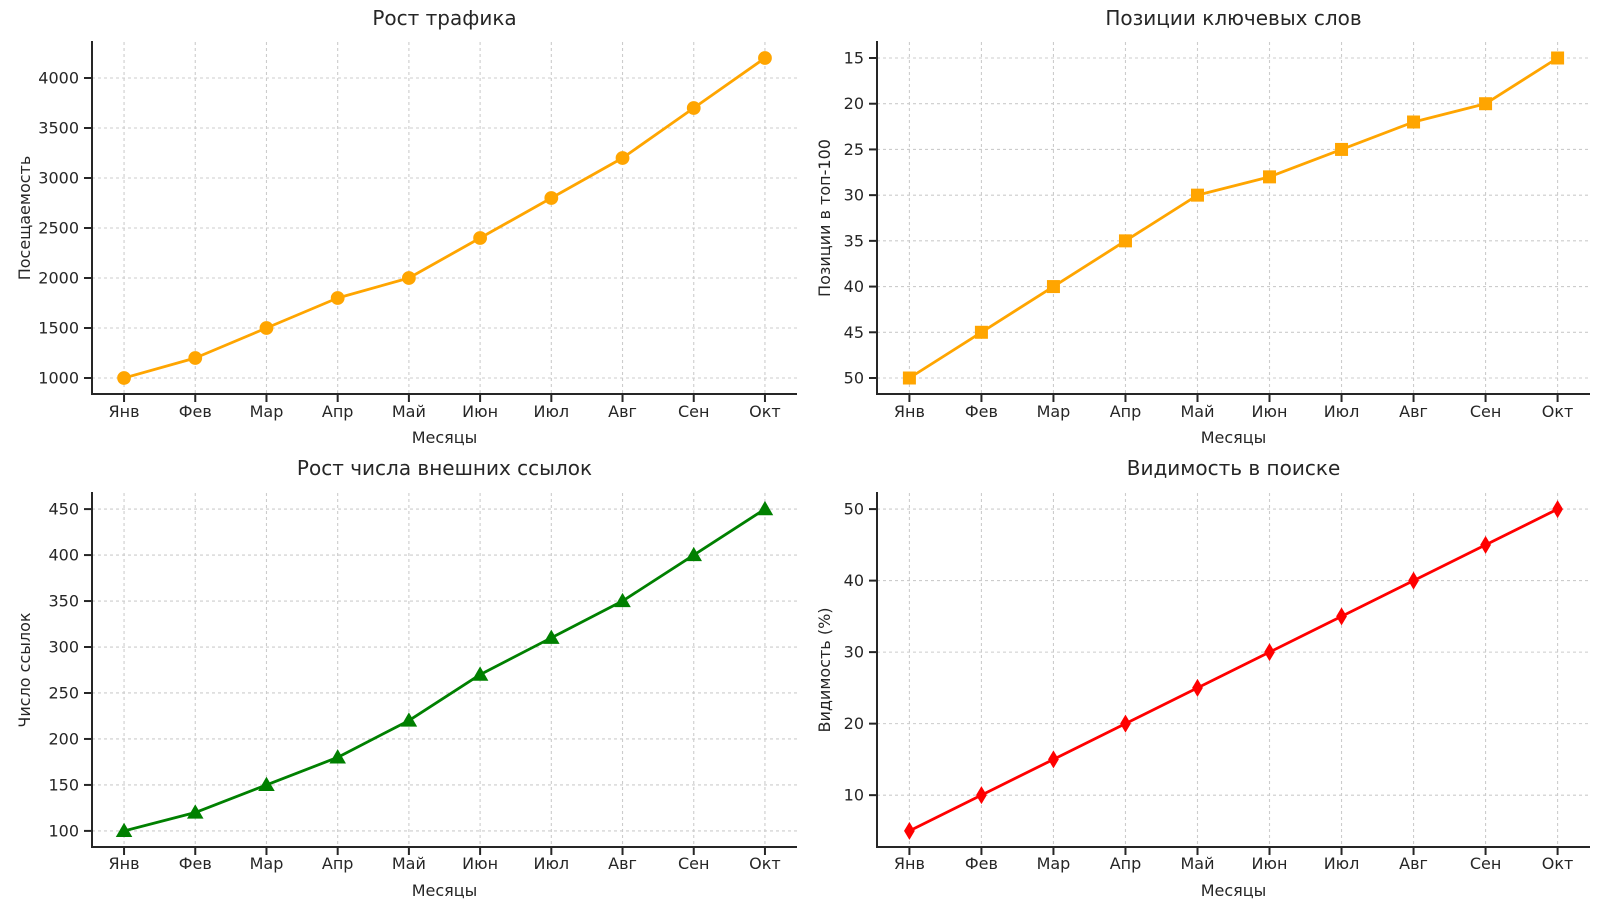  What do you see at coordinates (58, 278) in the screenshot?
I see `y-tick-label: 2000` at bounding box center [58, 278].